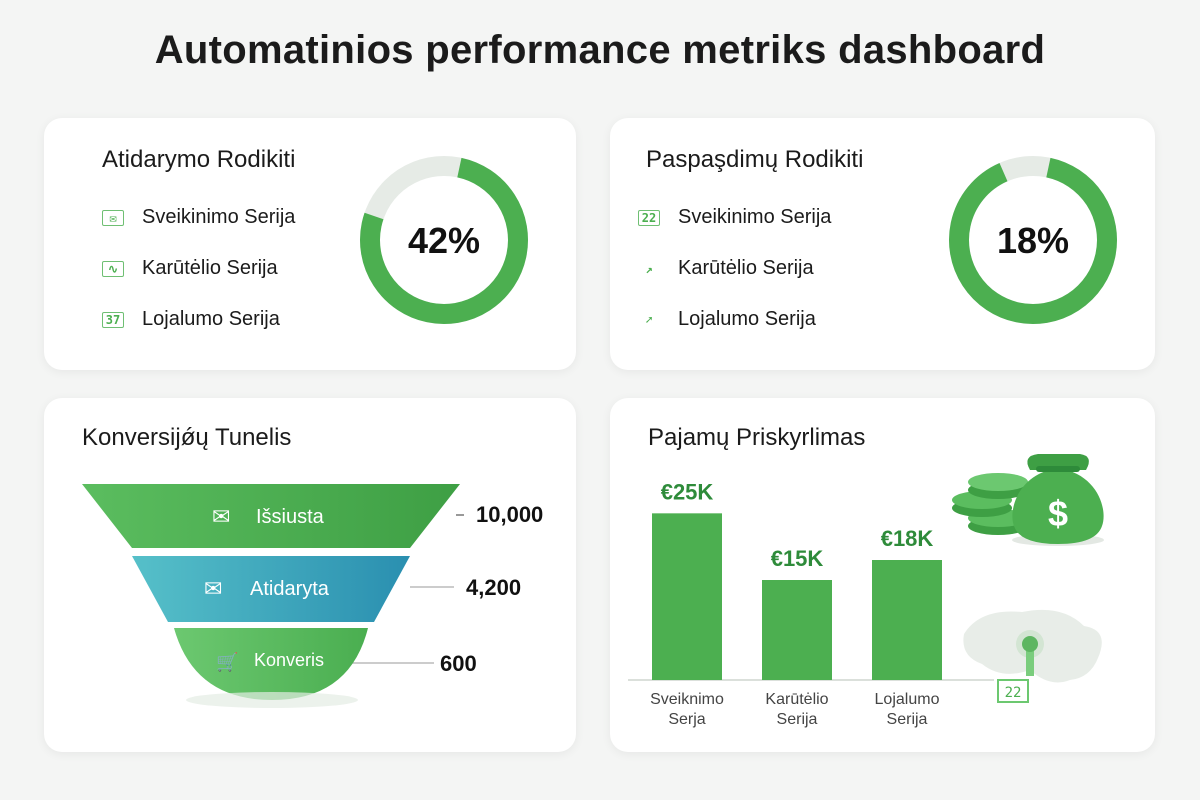 The height and width of the screenshot is (800, 1200). I want to click on funnel-stage-opened, so click(271, 589).